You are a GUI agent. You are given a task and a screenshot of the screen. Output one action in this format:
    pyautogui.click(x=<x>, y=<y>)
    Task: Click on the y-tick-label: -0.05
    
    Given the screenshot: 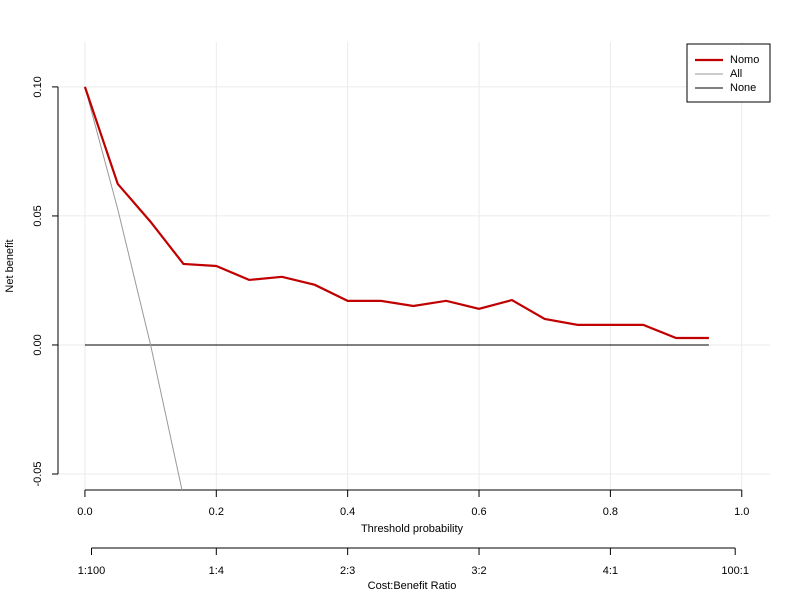 What is the action you would take?
    pyautogui.click(x=38, y=473)
    